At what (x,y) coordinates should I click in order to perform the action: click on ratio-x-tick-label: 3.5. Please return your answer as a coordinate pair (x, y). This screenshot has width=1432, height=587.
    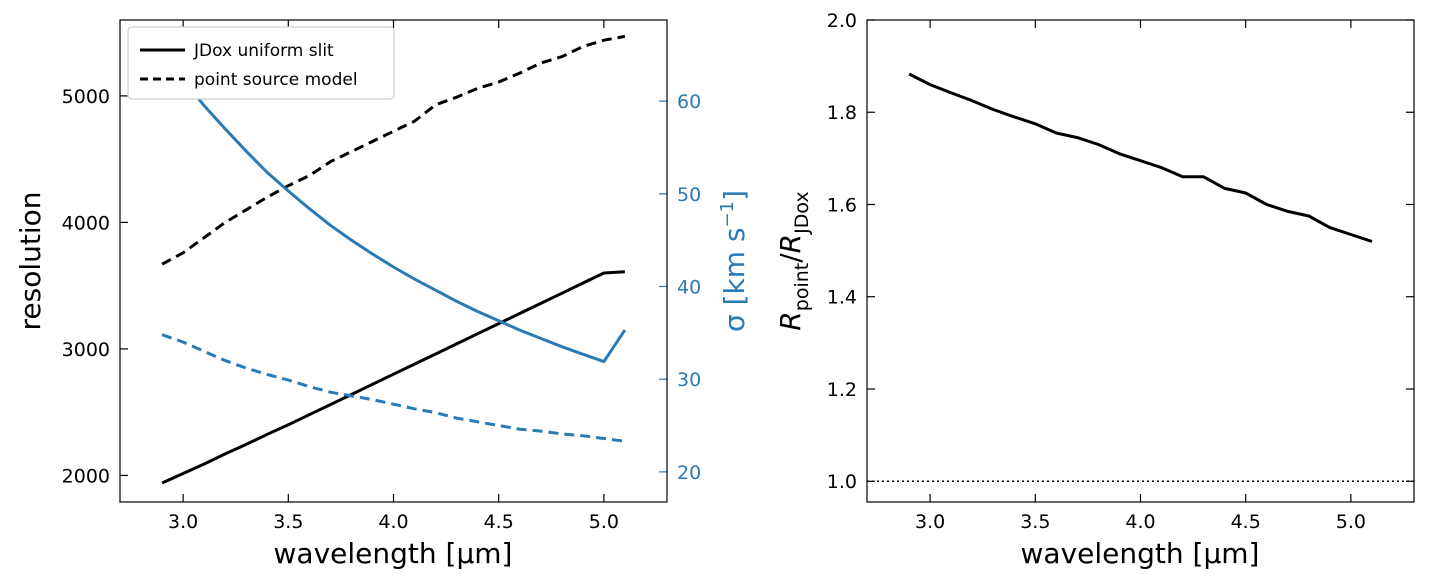
    Looking at the image, I should click on (1035, 522).